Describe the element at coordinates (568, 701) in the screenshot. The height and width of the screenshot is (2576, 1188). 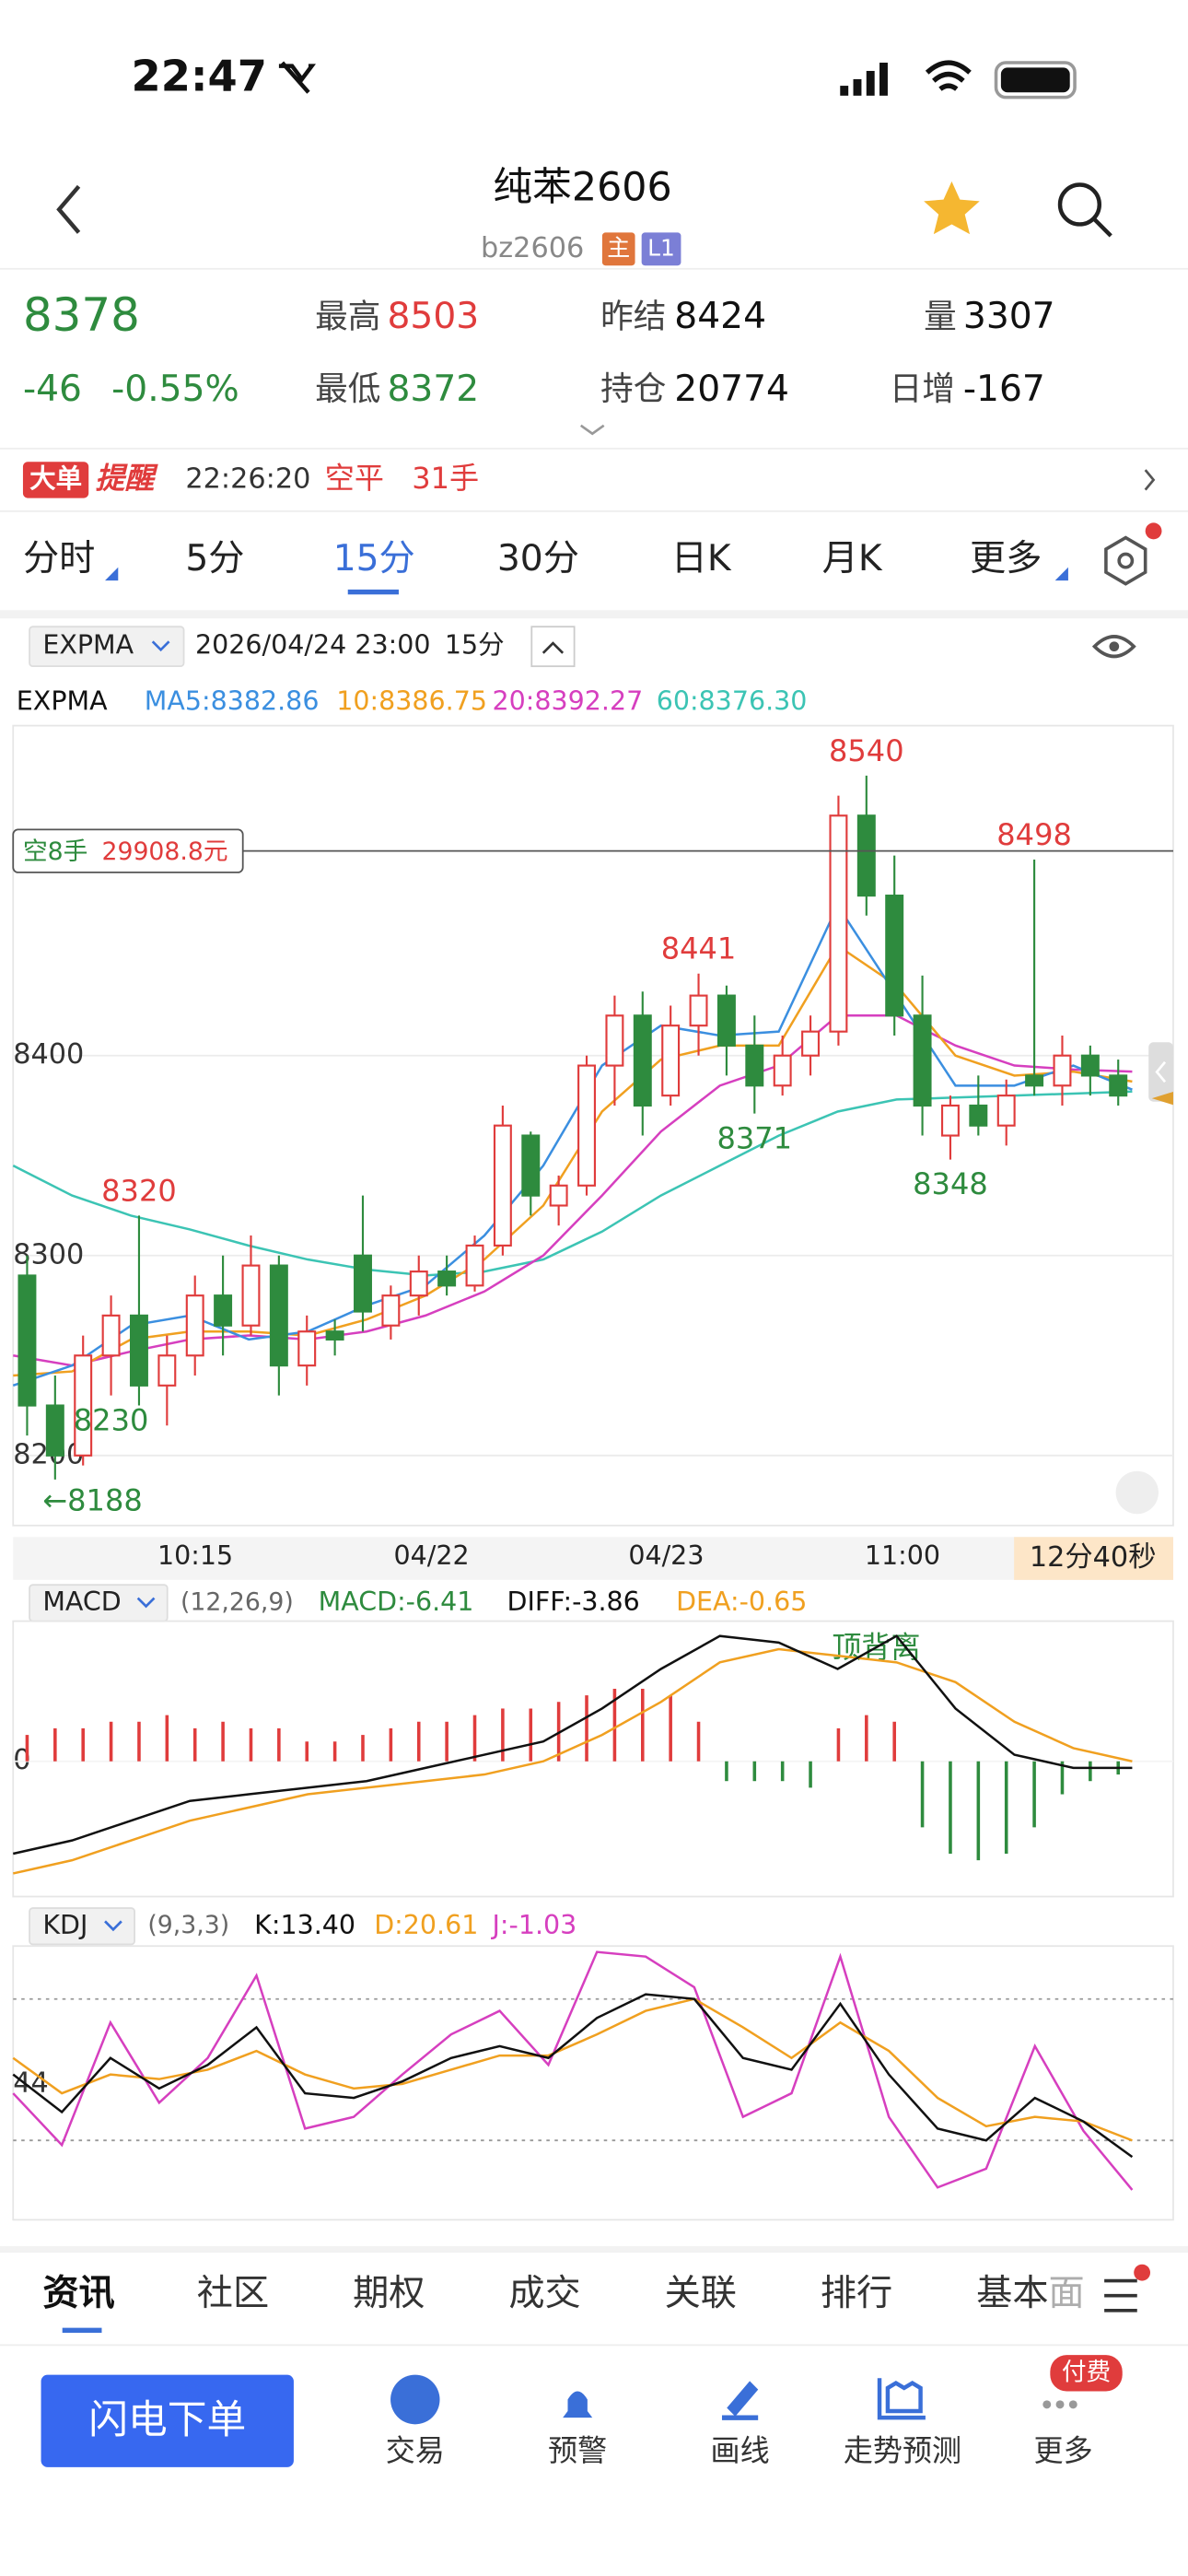
I see `legend-ma20: 20:8392.27` at that location.